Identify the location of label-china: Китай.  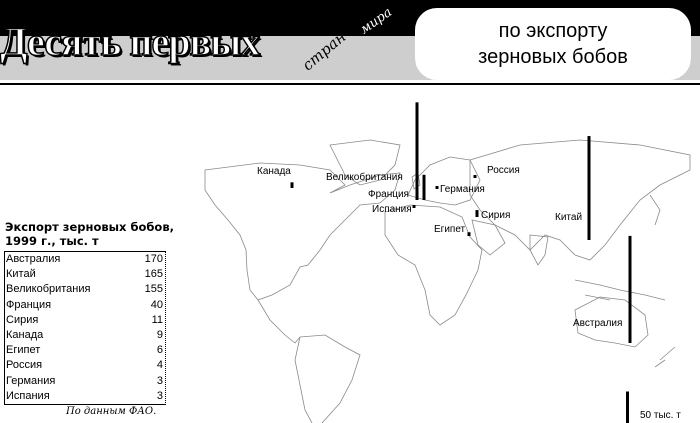
(569, 217).